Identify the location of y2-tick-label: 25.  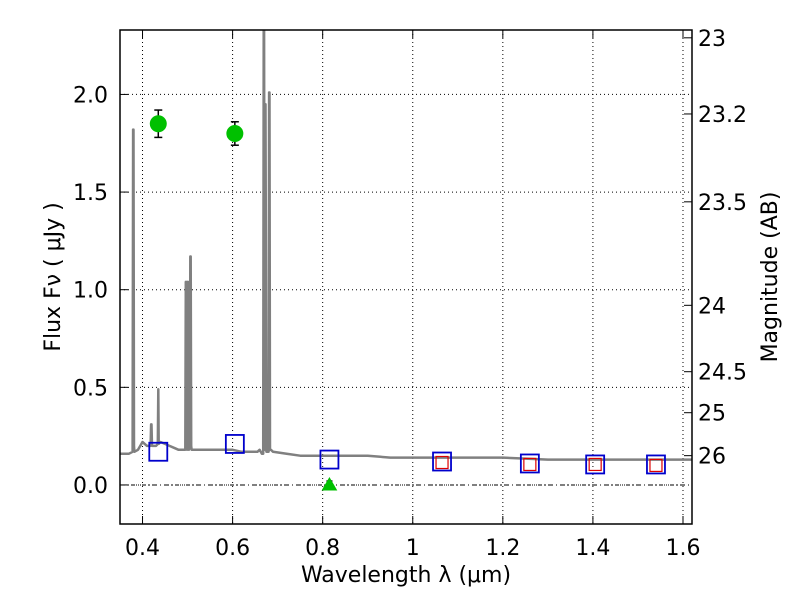
(712, 414).